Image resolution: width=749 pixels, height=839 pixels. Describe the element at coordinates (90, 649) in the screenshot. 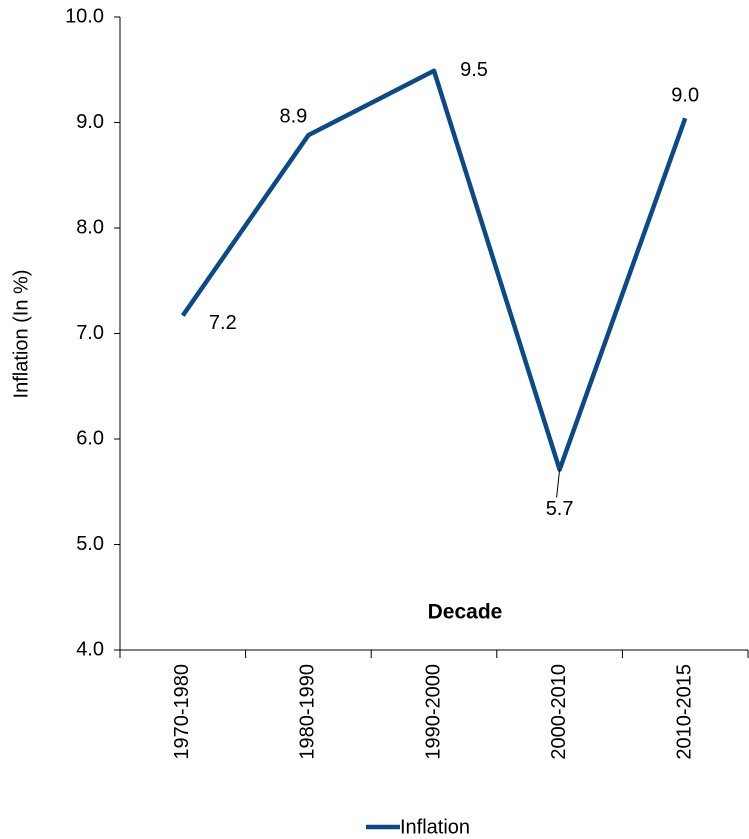

I see `y-tick-label: 4.0` at that location.